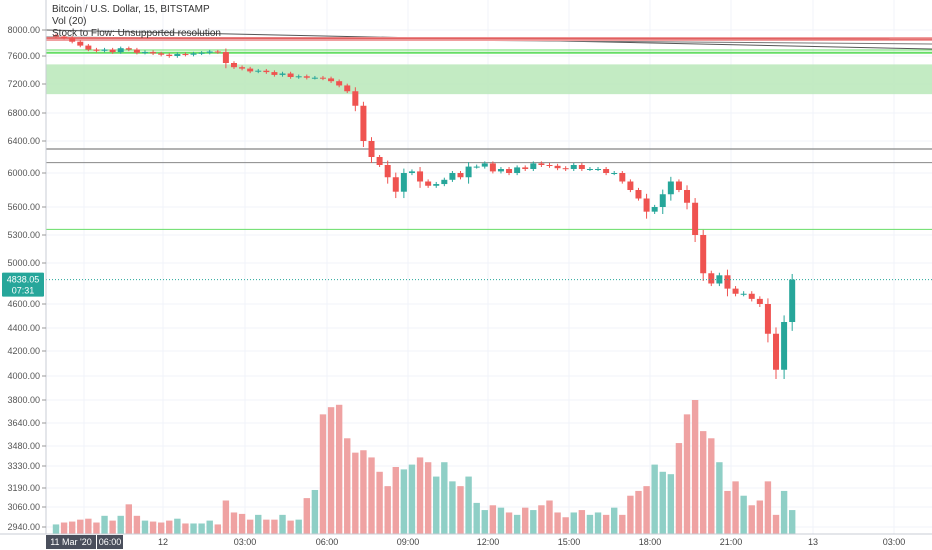  I want to click on volume-legend: Vol (20), so click(69, 21).